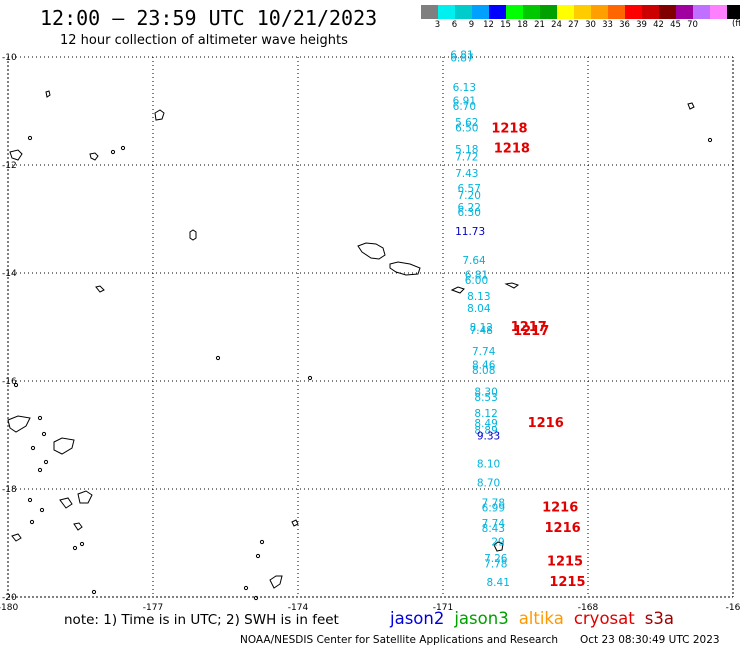  Describe the element at coordinates (469, 196) in the screenshot. I see `wave-height-label: 7.20` at that location.